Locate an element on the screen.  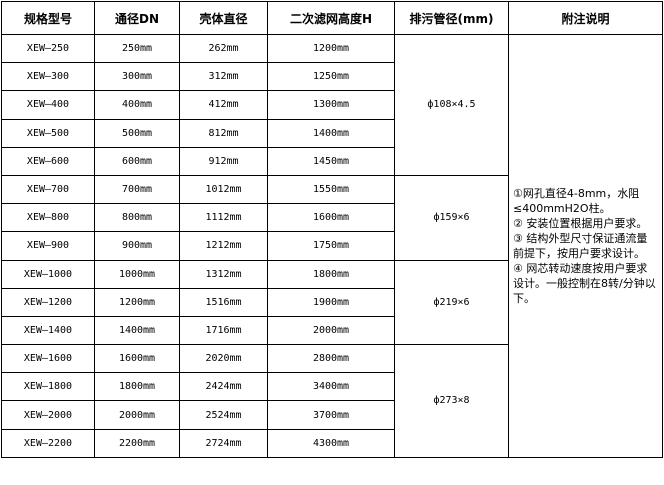
dn-cell: 2000mm is located at coordinates (137, 415).